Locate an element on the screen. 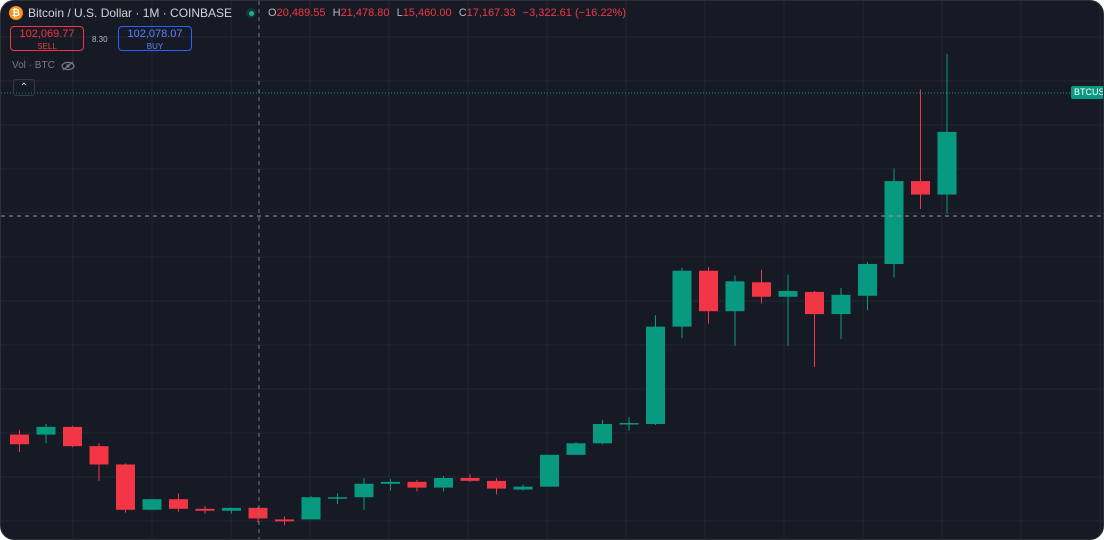  sell-button: 102,069.77 SELL is located at coordinates (47, 38).